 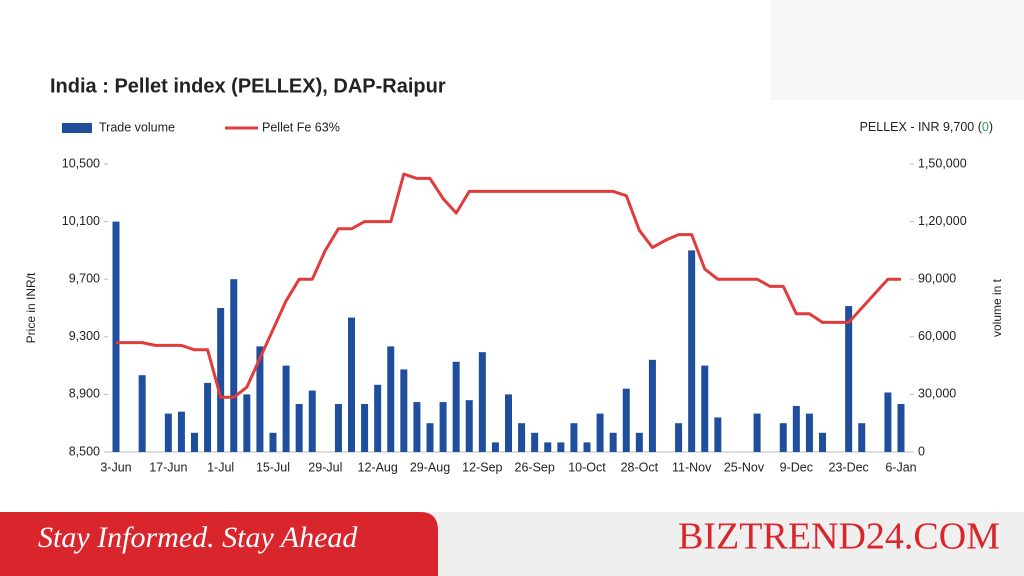 What do you see at coordinates (921, 127) in the screenshot?
I see `annotation-prefix: PELLEX - INR 9,700 (` at bounding box center [921, 127].